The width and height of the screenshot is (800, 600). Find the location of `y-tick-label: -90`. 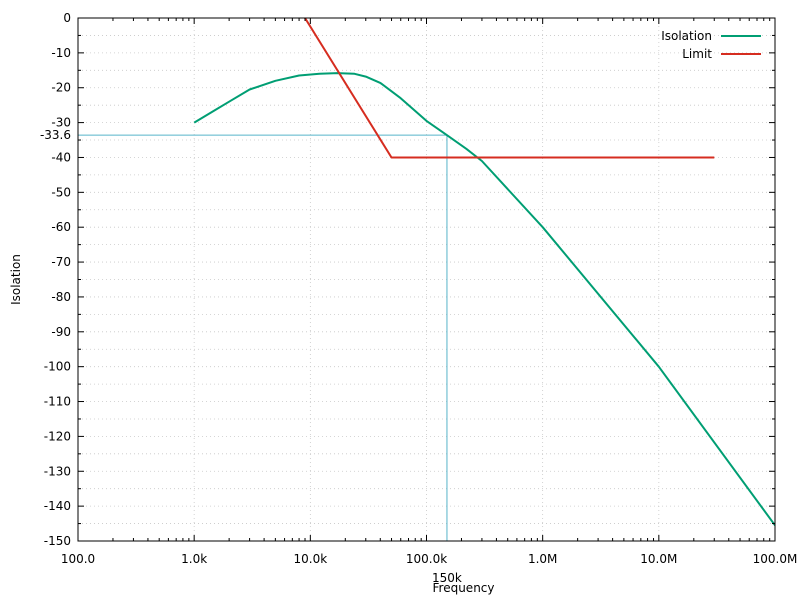

y-tick-label: -90 is located at coordinates (61, 332).